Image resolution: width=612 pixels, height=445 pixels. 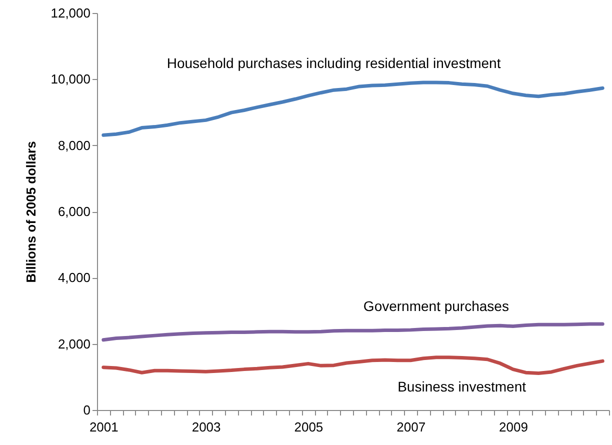 What do you see at coordinates (70, 13) in the screenshot?
I see `y-tick-label: 12,000` at bounding box center [70, 13].